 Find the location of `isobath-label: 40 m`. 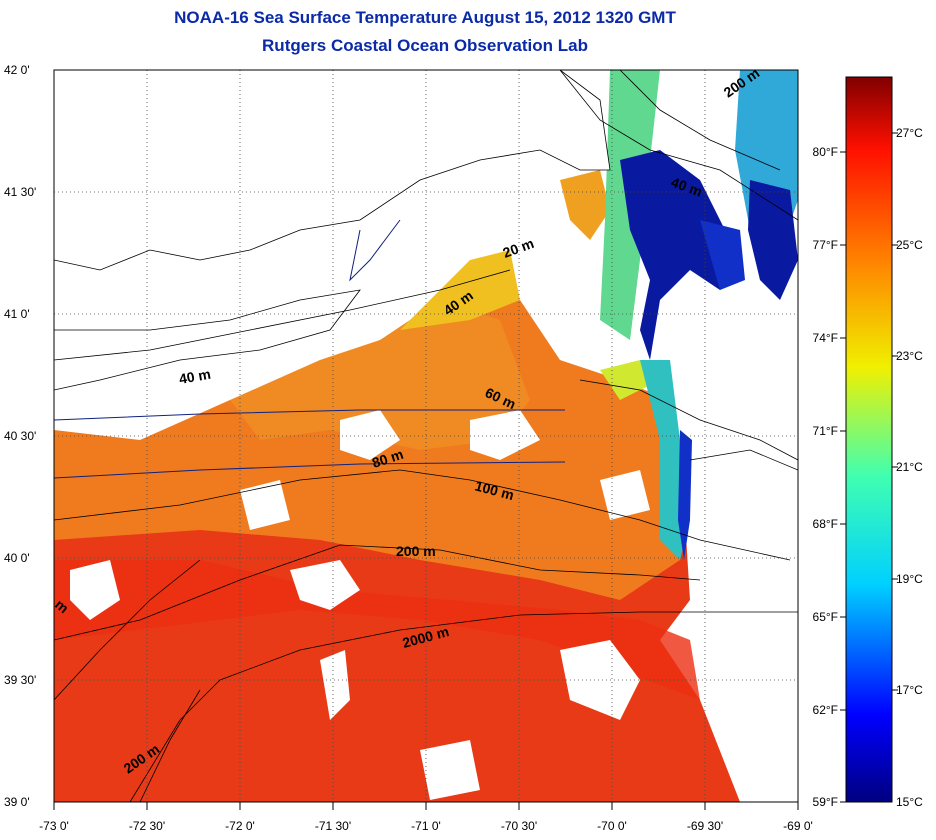

isobath-label: 40 m is located at coordinates (195, 376).